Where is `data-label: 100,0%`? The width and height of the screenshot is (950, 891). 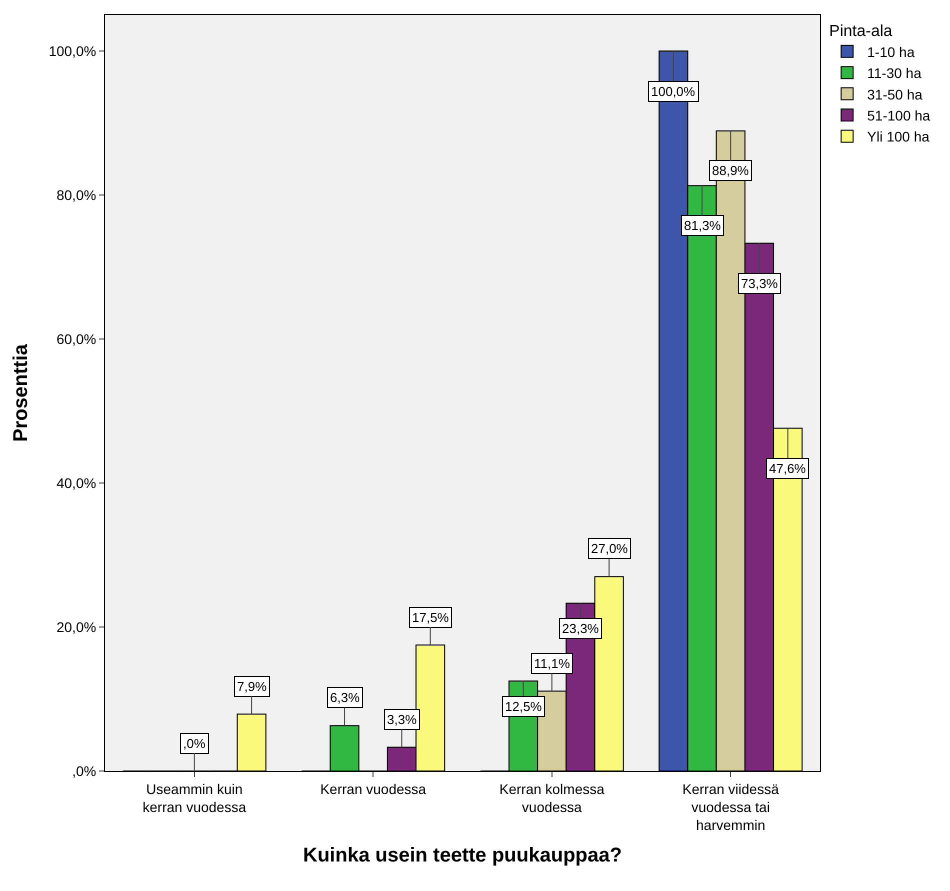 data-label: 100,0% is located at coordinates (673, 91).